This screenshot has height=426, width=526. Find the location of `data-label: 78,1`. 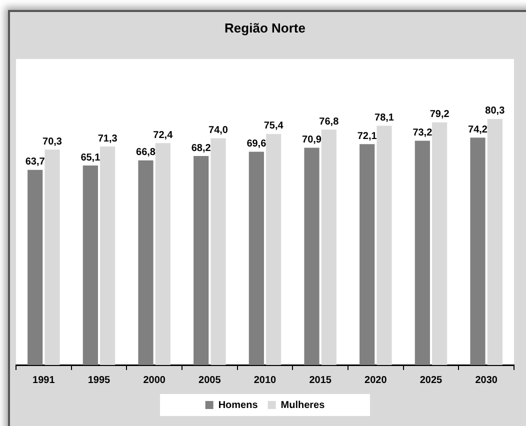

data-label: 78,1 is located at coordinates (384, 118).